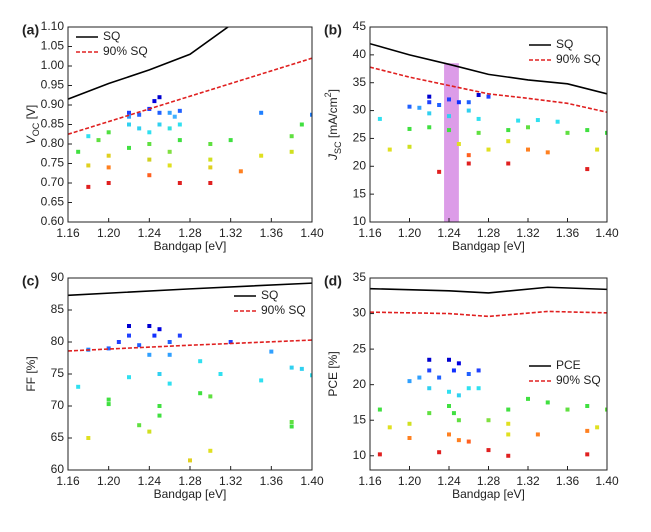 This screenshot has height=532, width=651. Describe the element at coordinates (568, 365) in the screenshot. I see `legend-label: PCE` at that location.